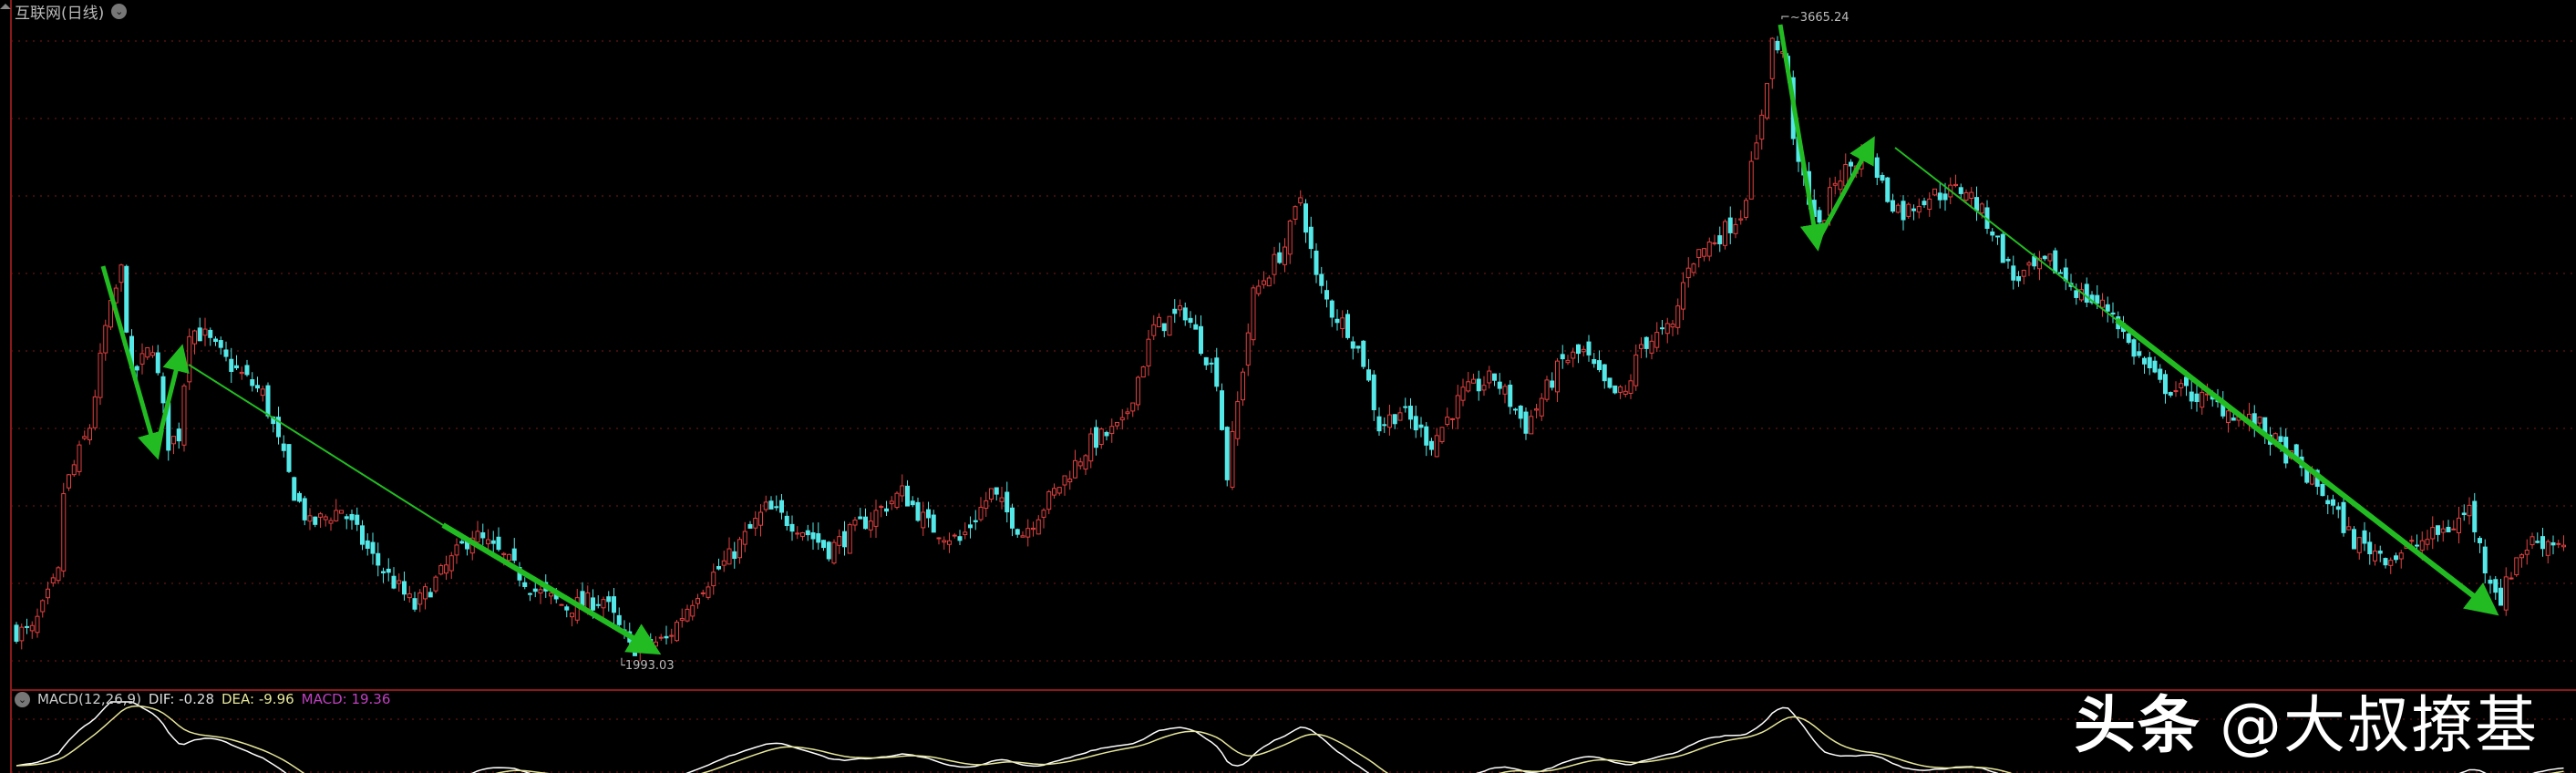  I want to click on chart-title: 互联网(日线) ⌄, so click(71, 11).